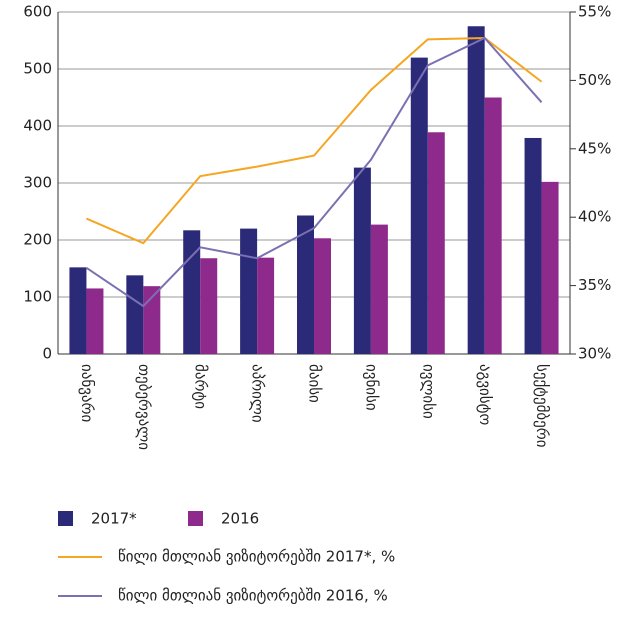 The width and height of the screenshot is (637, 617). I want to click on y-tick-label: 600, so click(37, 12).